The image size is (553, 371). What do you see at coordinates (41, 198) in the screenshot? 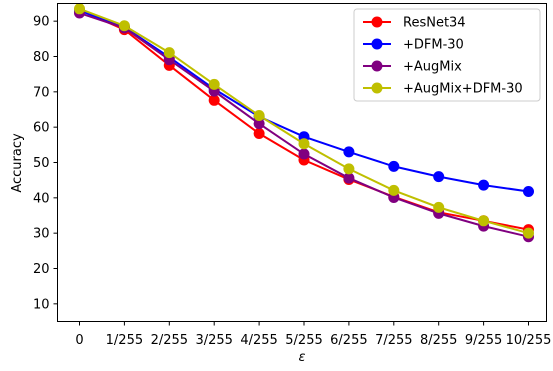
I see `y-tick-label: 40` at bounding box center [41, 198].